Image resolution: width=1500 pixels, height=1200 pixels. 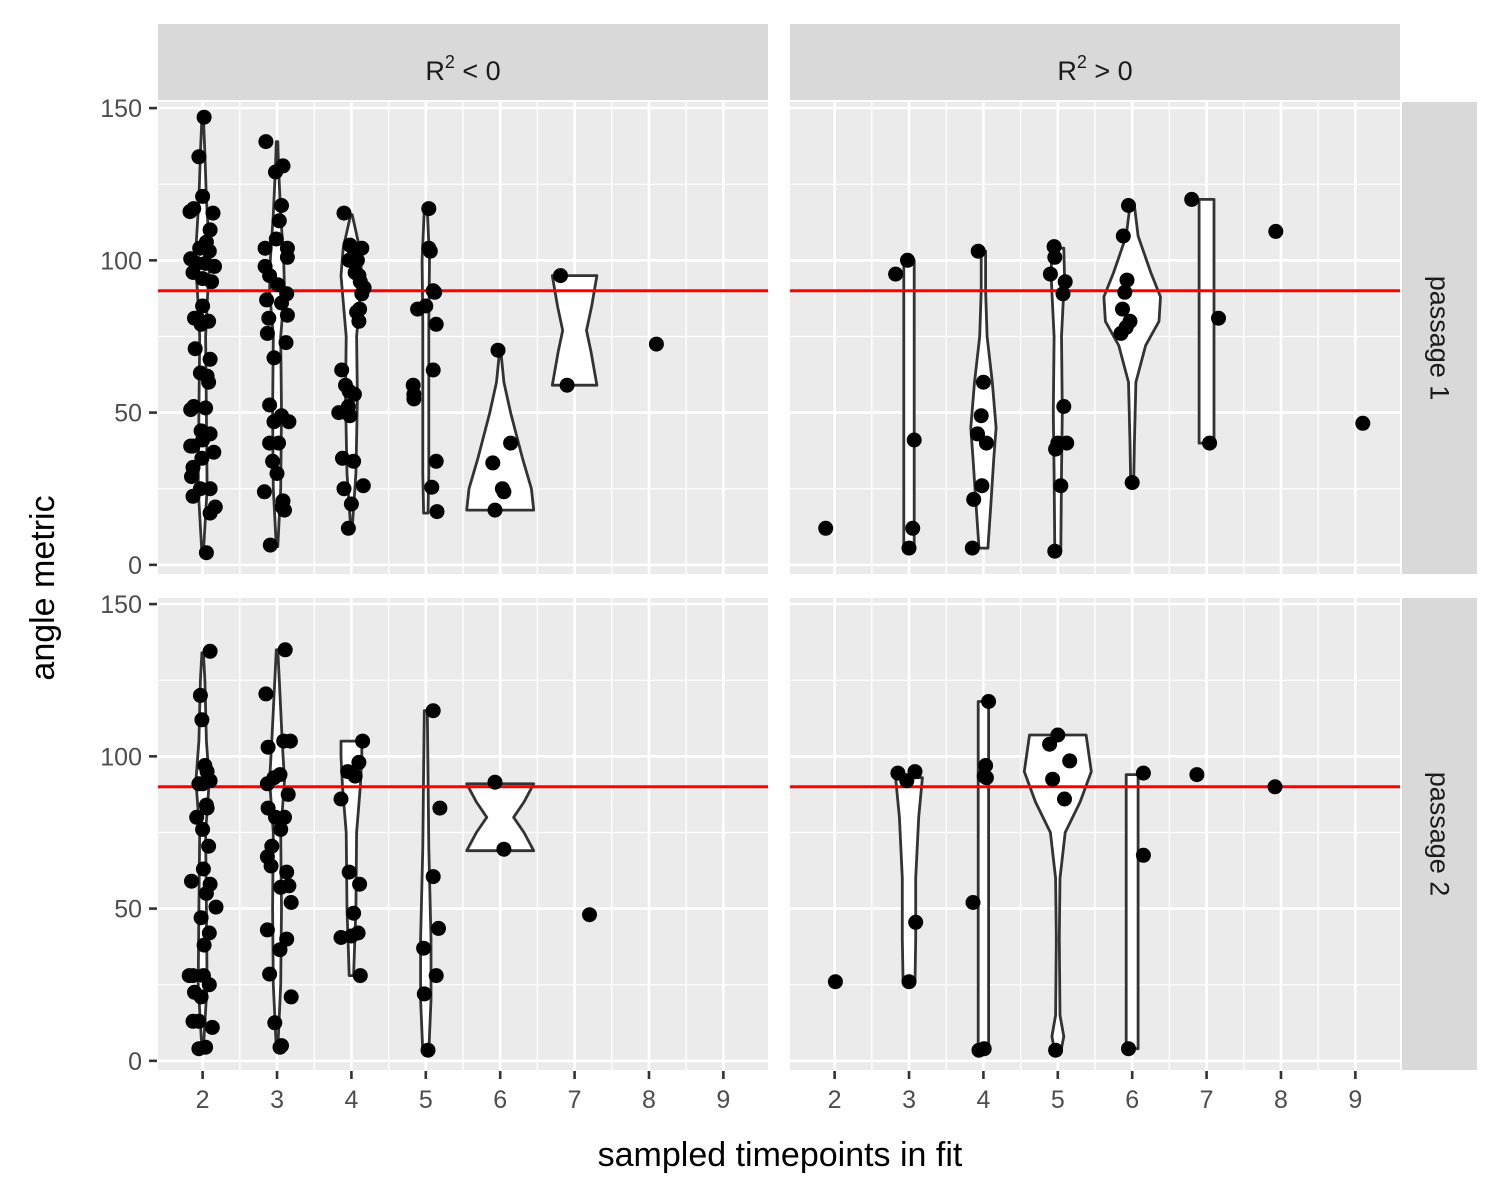 I want to click on violin-x3, so click(x=909, y=404).